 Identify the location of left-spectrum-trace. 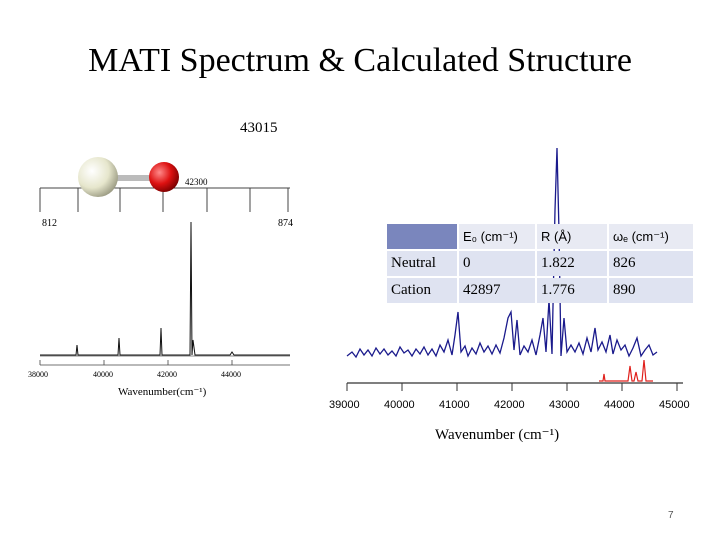
(165, 288).